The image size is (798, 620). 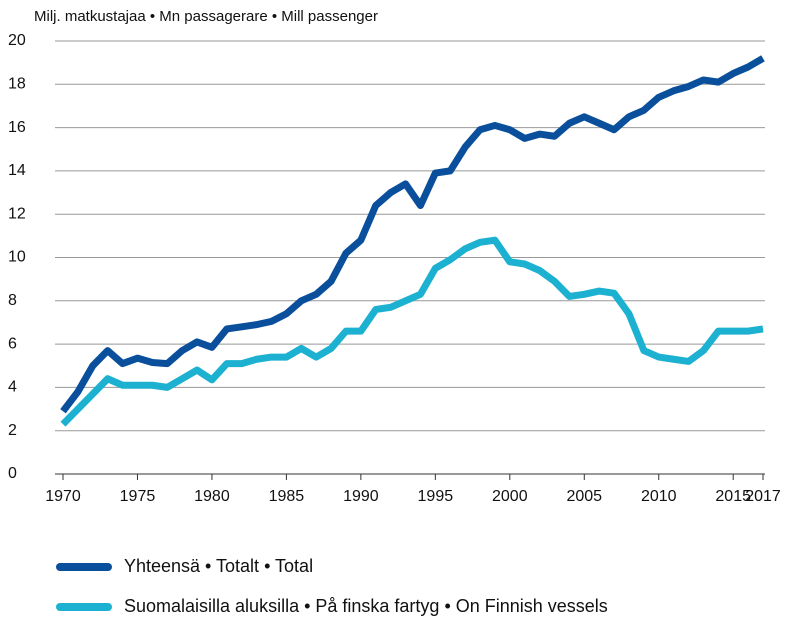 What do you see at coordinates (12, 300) in the screenshot?
I see `y-tick-label: 8` at bounding box center [12, 300].